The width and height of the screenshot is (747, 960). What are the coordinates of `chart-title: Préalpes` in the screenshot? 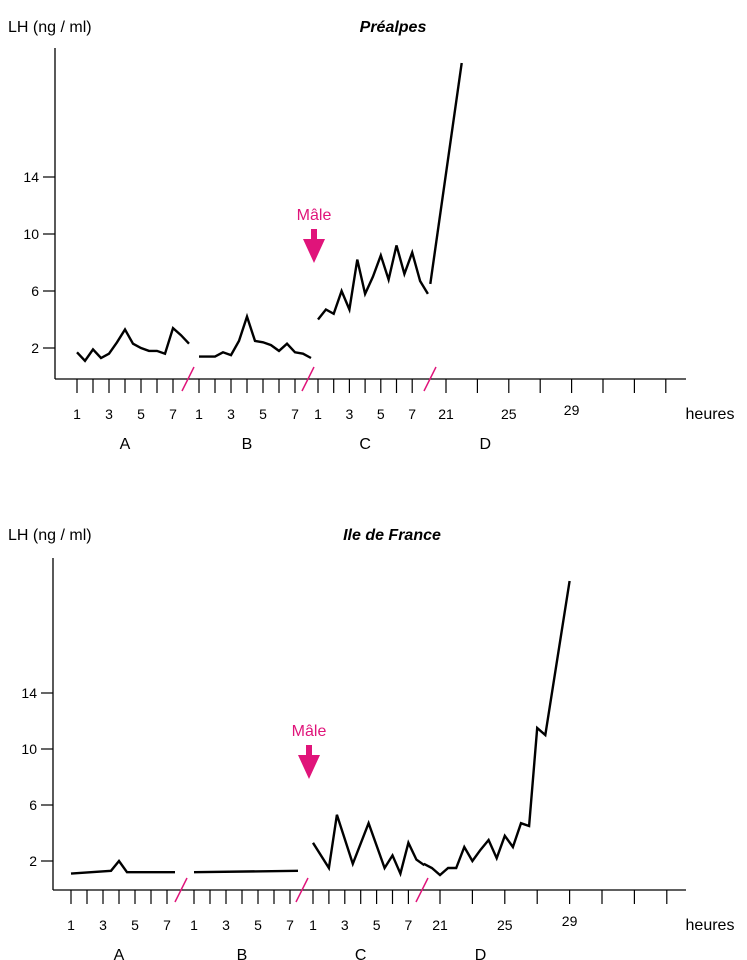 It's located at (393, 27).